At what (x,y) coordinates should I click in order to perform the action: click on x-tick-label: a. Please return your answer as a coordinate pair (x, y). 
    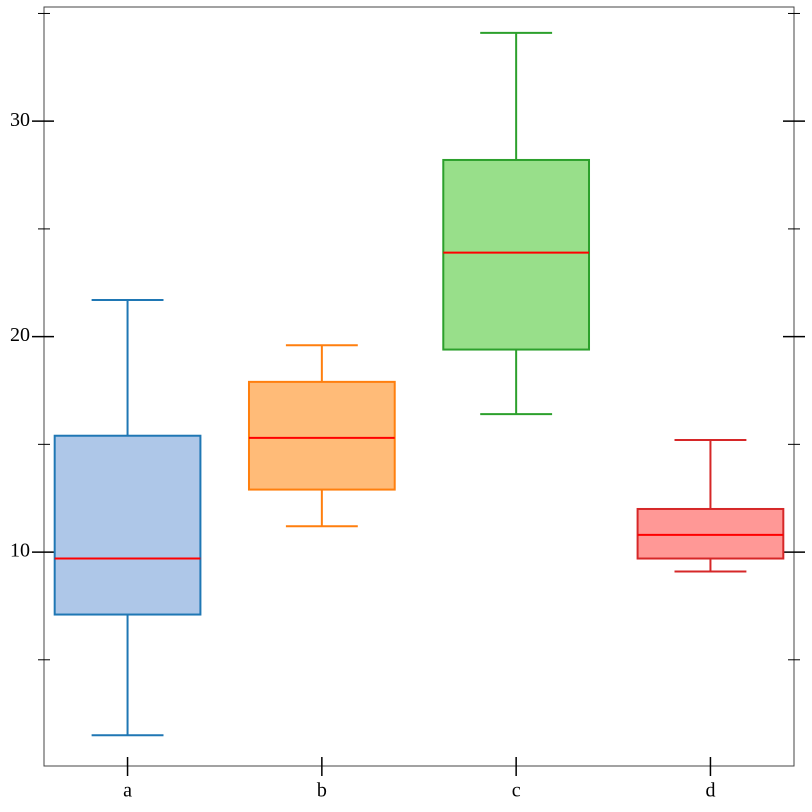
    Looking at the image, I should click on (127, 791).